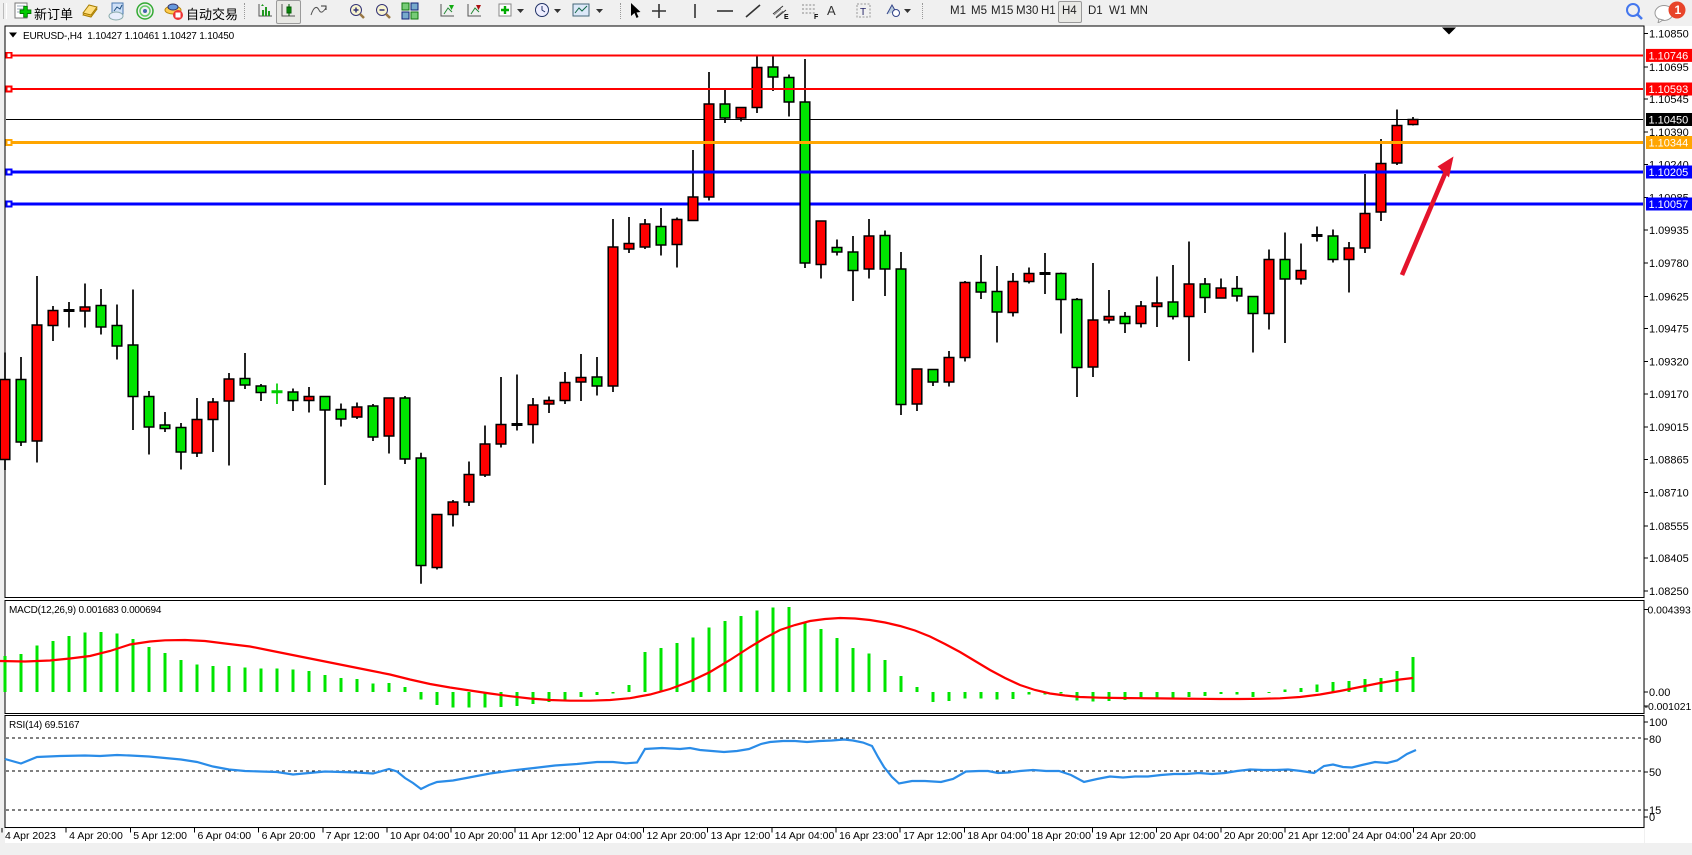  Describe the element at coordinates (1669, 363) in the screenshot. I see `svg-text: 1.09320` at that location.